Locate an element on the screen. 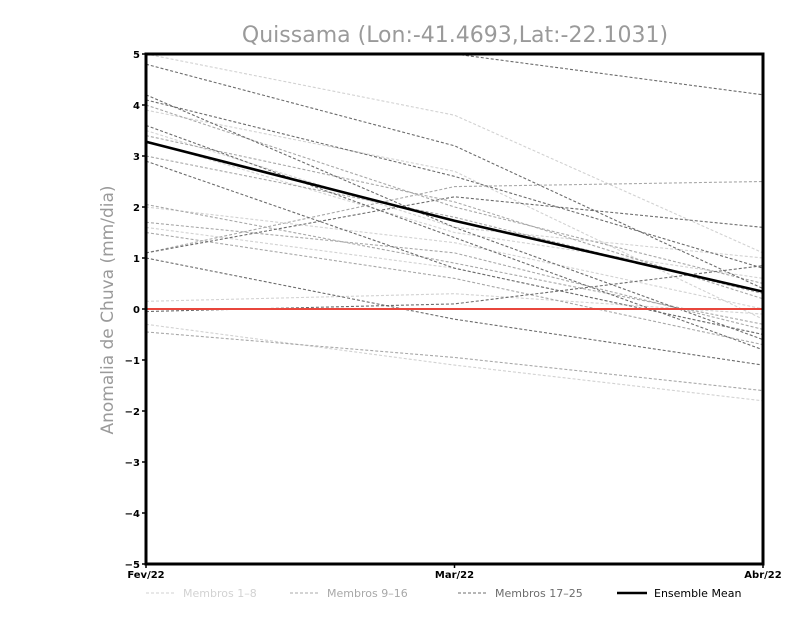  legend-label: Membros 17–25 is located at coordinates (539, 593).